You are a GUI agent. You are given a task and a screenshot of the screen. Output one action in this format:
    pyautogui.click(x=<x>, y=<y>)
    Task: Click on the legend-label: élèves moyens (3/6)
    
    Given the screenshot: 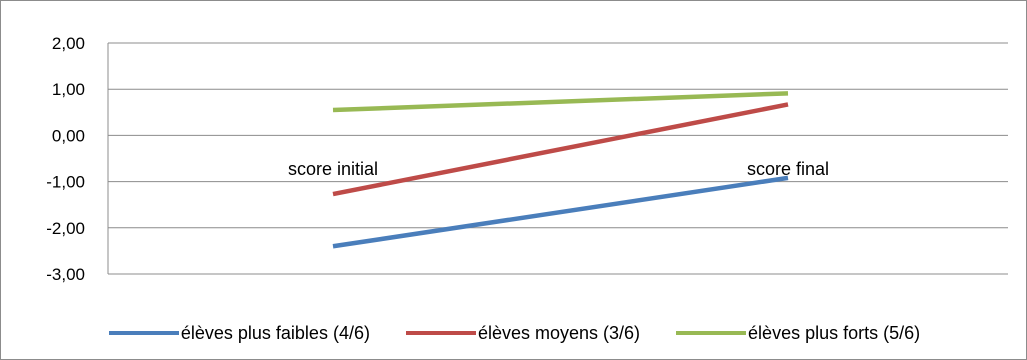 What is the action you would take?
    pyautogui.click(x=559, y=332)
    